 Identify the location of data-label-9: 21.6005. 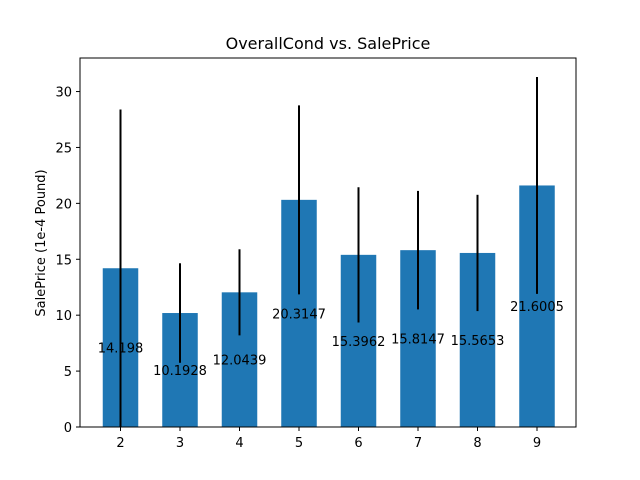
(537, 307).